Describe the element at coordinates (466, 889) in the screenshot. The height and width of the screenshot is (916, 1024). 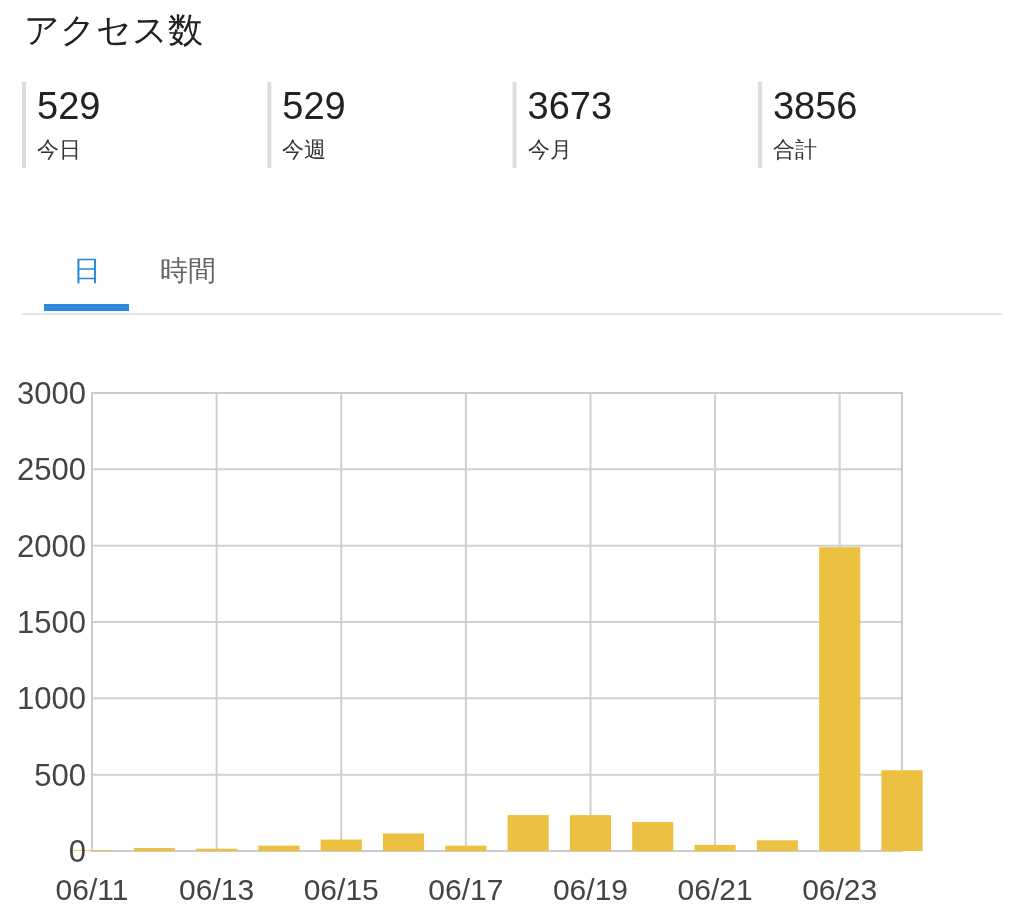
I see `x-tick-label: 06/17` at that location.